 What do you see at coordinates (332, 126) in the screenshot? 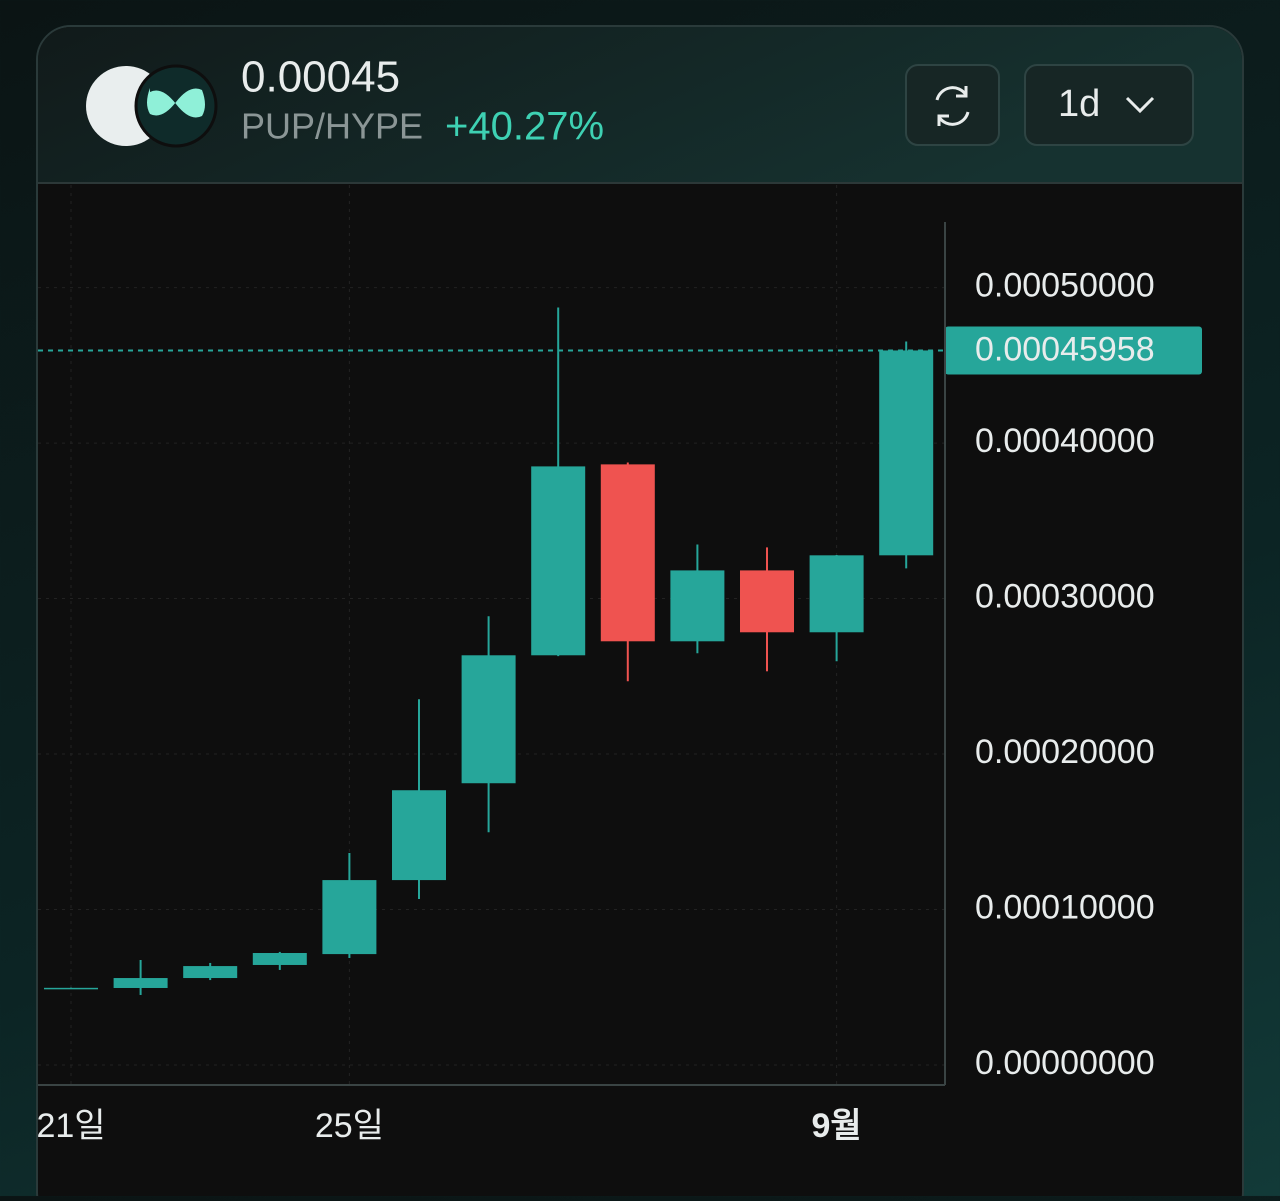
I see `pair: PUP/HYPE` at bounding box center [332, 126].